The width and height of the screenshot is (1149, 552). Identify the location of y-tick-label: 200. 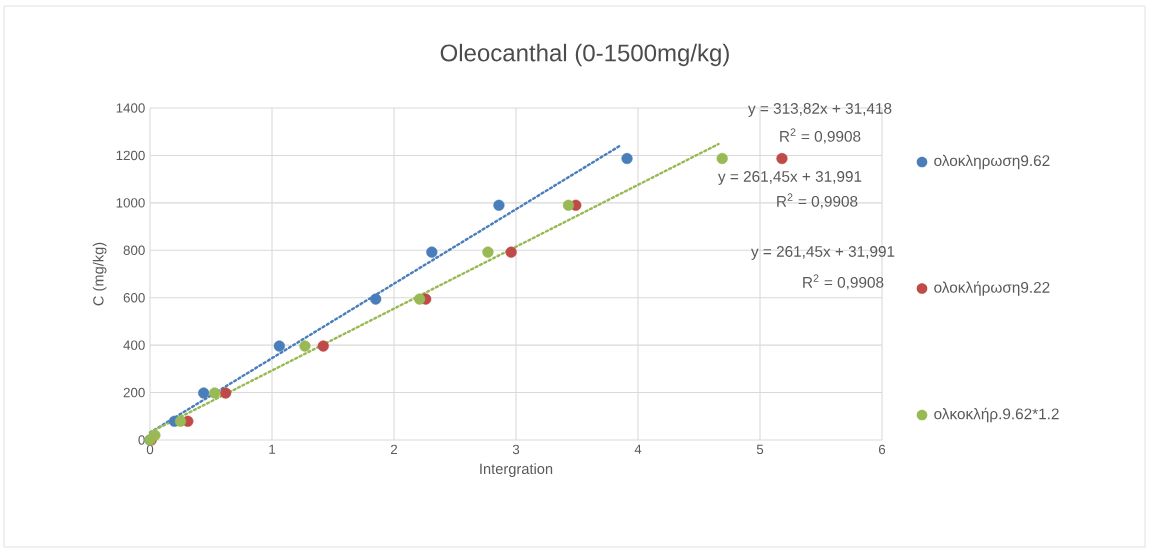
(134, 392).